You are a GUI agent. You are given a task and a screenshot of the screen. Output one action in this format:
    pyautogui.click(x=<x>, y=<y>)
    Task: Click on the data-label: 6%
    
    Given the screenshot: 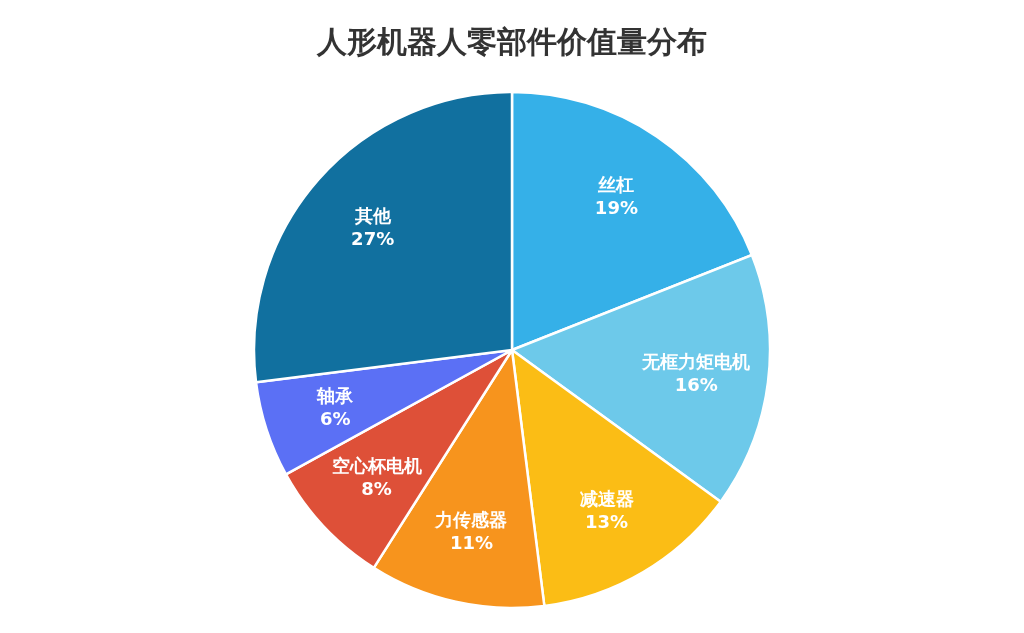 What is the action you would take?
    pyautogui.click(x=335, y=419)
    